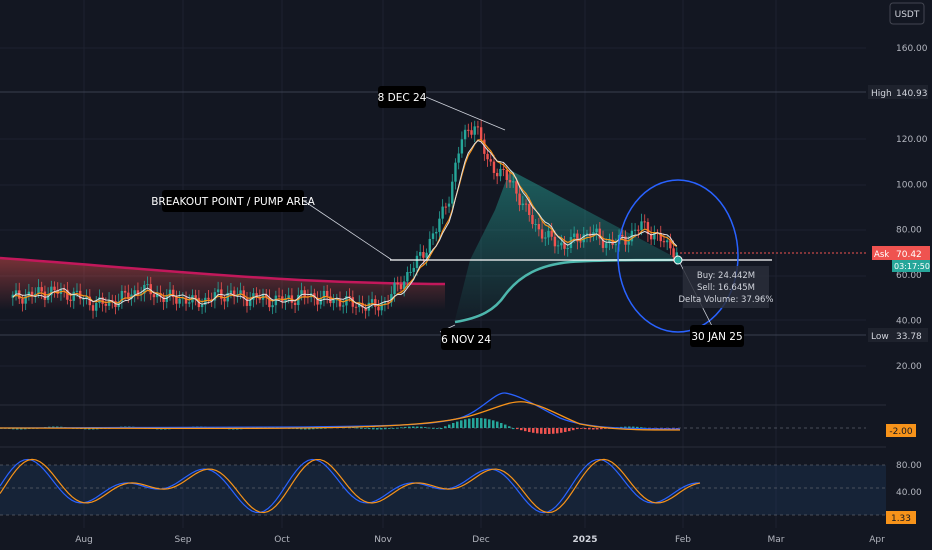 The height and width of the screenshot is (550, 932). What do you see at coordinates (233, 201) in the screenshot?
I see `breakout-annotation: BREAKOUT POINT / PUMP AREA` at bounding box center [233, 201].